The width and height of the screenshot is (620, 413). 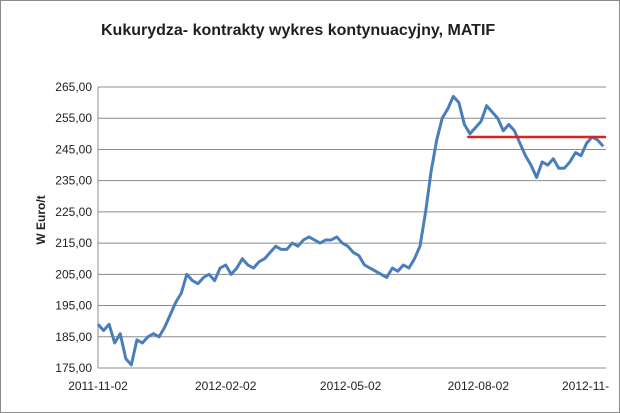 What do you see at coordinates (73, 118) in the screenshot?
I see `y-tick-label: 255,00` at bounding box center [73, 118].